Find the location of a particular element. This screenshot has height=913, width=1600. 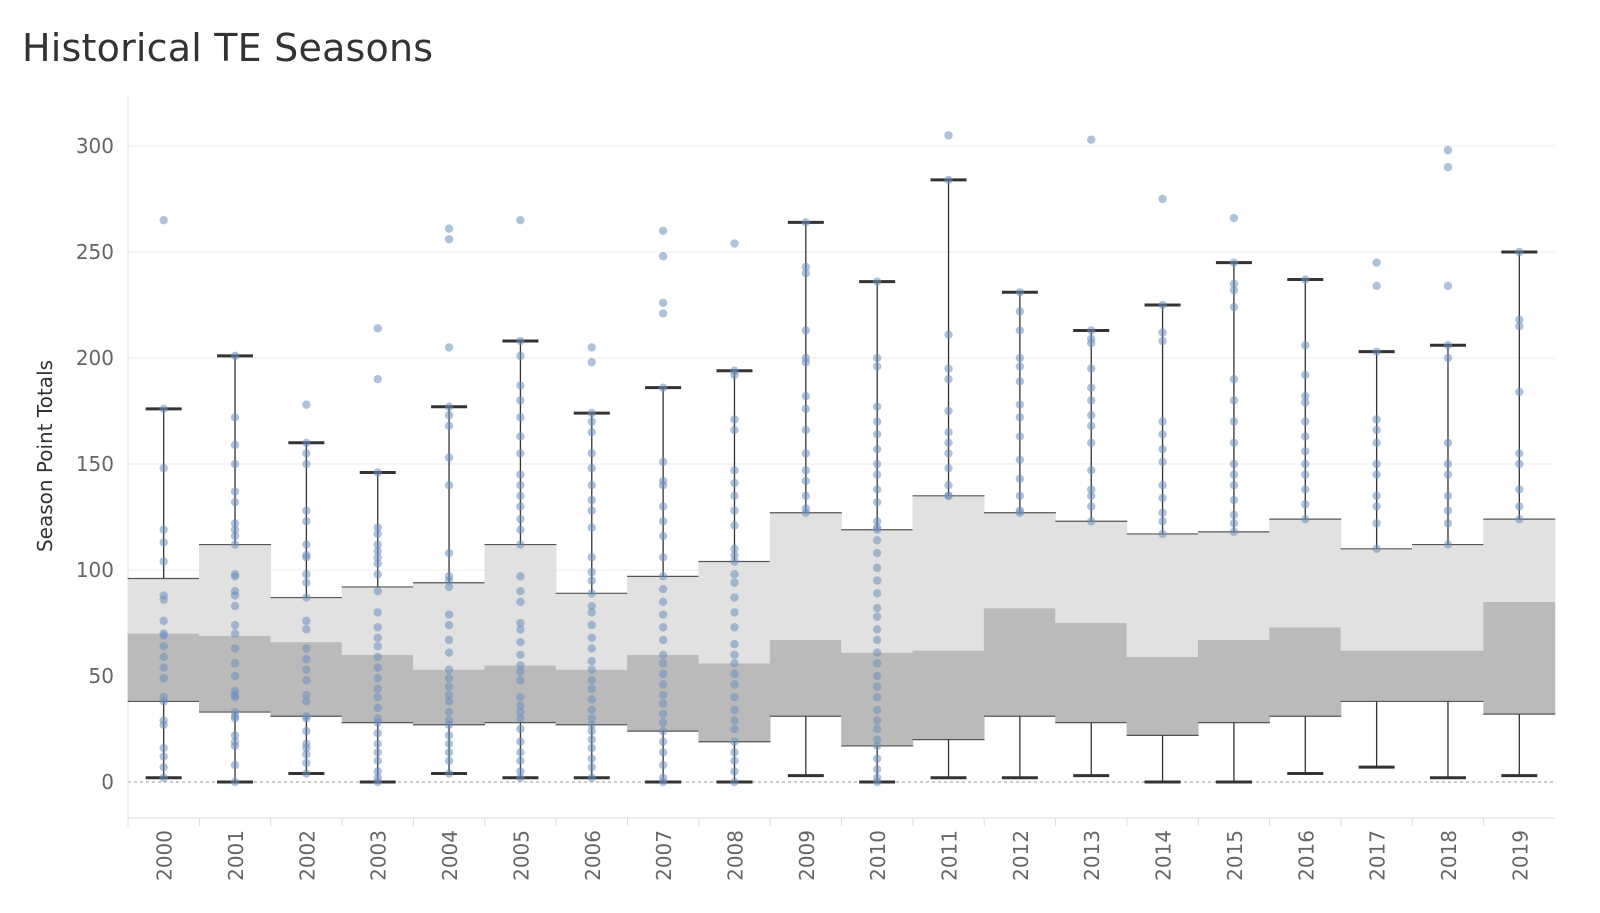

x-tick-label-2010: 2010 is located at coordinates (878, 855).